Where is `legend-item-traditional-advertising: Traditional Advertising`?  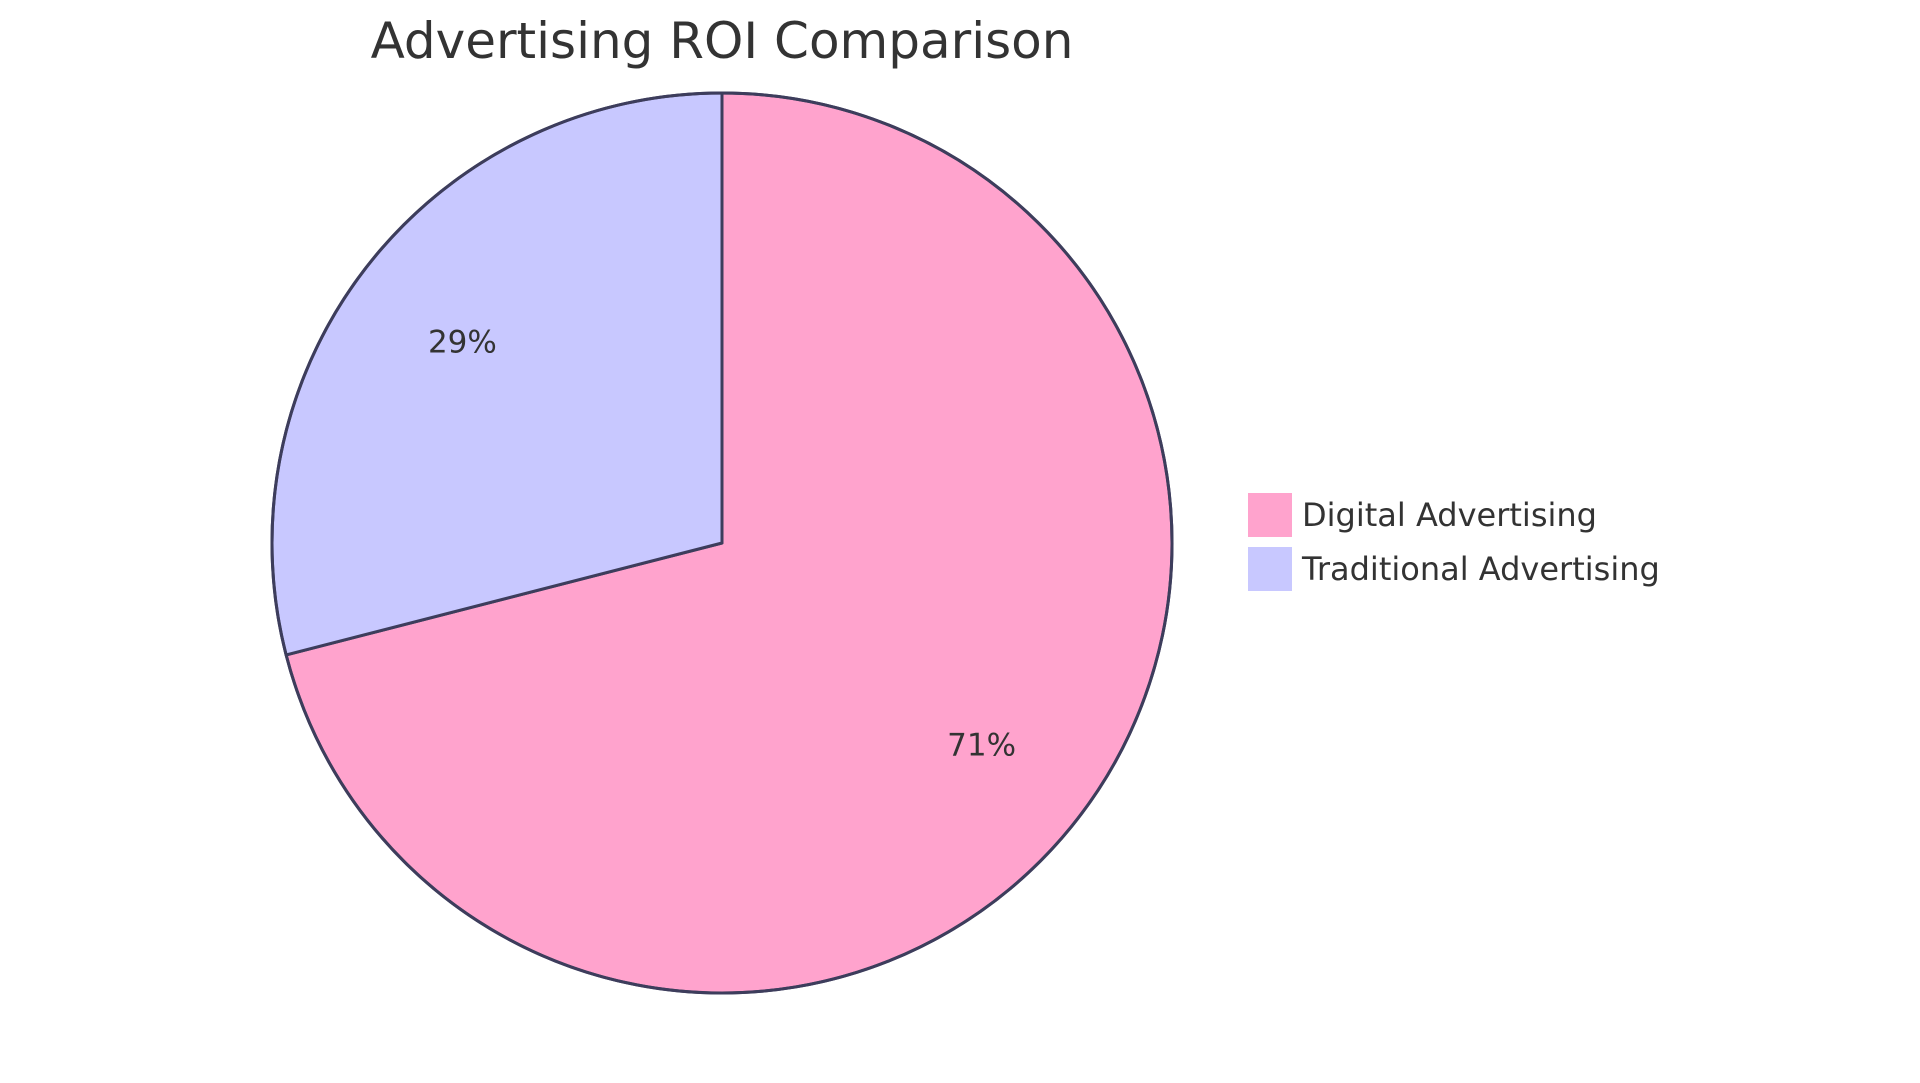 legend-item-traditional-advertising: Traditional Advertising is located at coordinates (1454, 569).